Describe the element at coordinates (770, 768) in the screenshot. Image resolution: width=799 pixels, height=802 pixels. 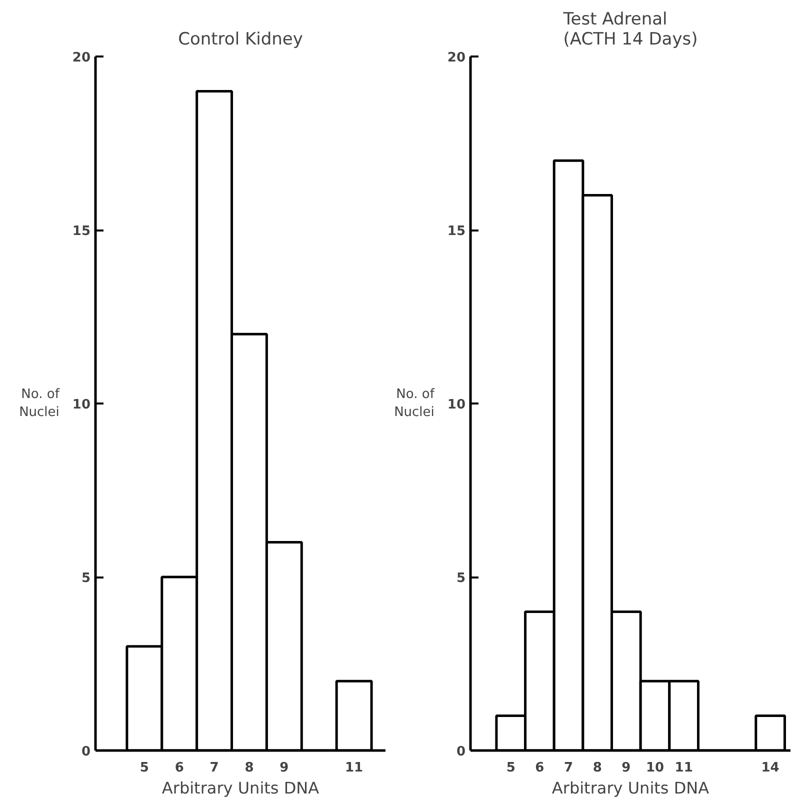
I see `x-tick-label: 14` at that location.